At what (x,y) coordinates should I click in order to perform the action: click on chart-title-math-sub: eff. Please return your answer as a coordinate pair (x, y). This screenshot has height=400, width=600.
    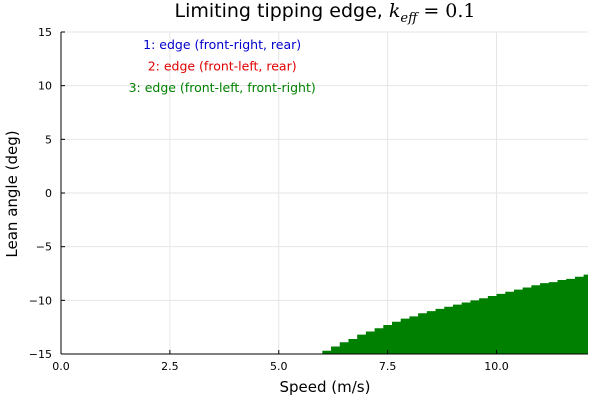
    Looking at the image, I should click on (410, 18).